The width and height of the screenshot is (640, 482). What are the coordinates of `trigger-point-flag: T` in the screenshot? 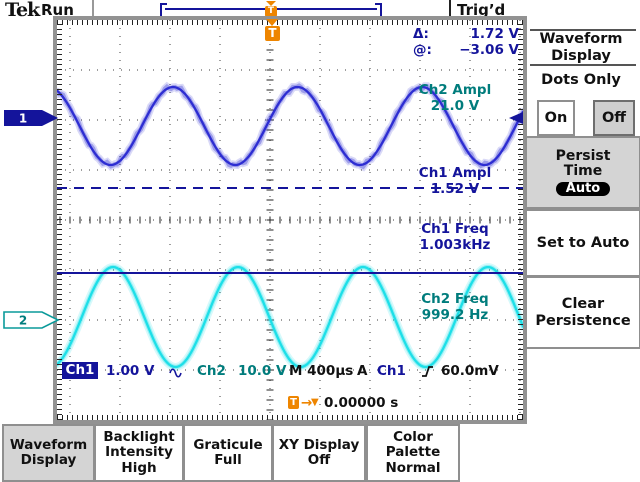 It's located at (272, 30).